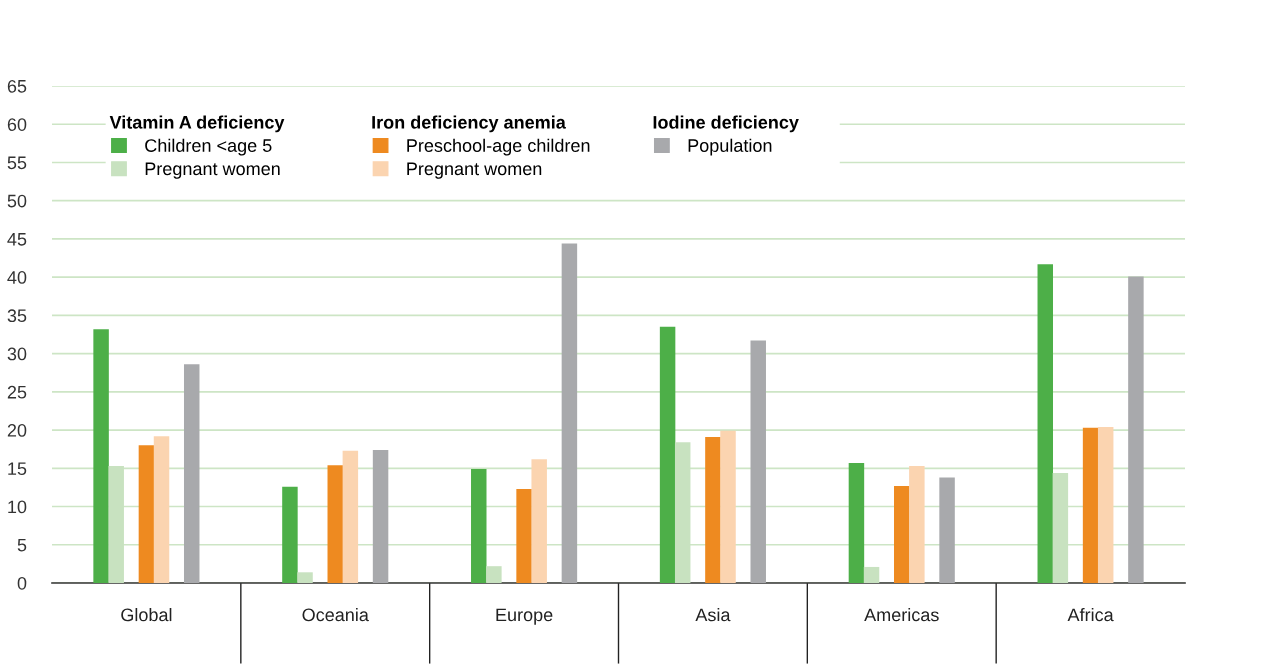 The height and width of the screenshot is (667, 1269). I want to click on x-tick-label: Global, so click(146, 615).